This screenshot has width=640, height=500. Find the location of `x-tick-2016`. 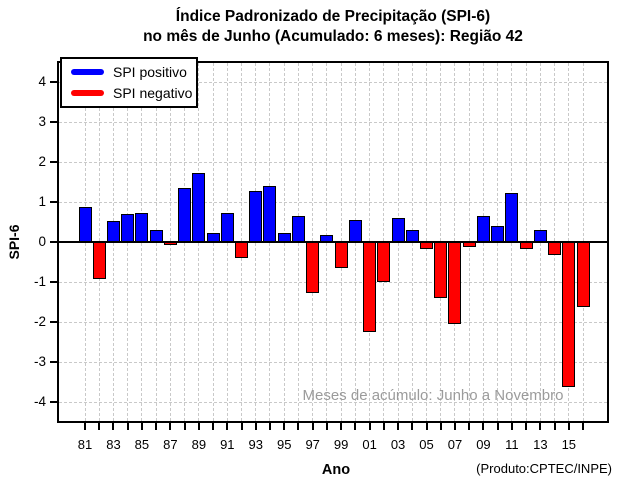

x-tick-2016 is located at coordinates (583, 426).